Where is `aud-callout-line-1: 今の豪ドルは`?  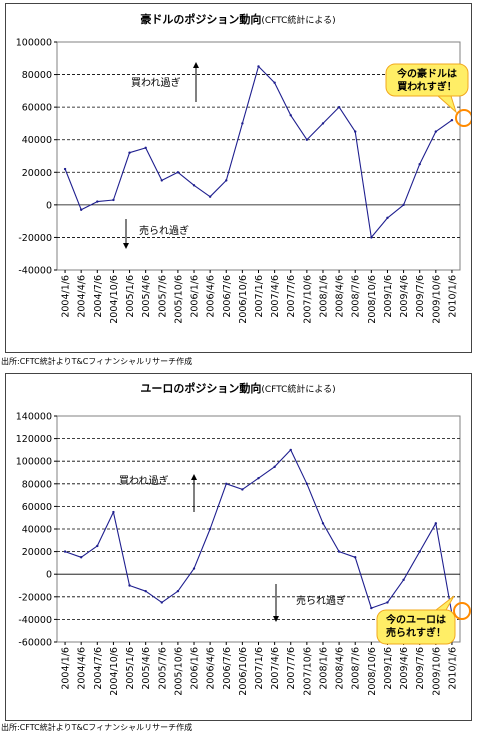 aud-callout-line-1: 今の豪ドルは is located at coordinates (426, 73).